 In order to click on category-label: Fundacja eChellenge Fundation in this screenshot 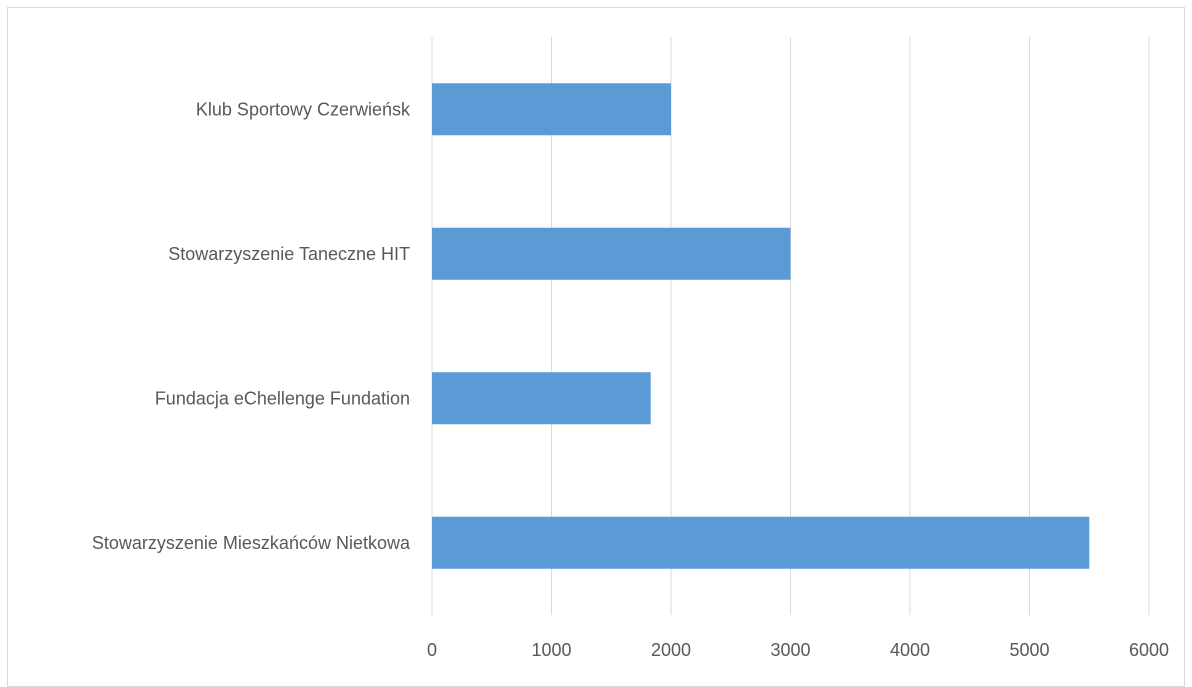, I will do `click(282, 398)`.